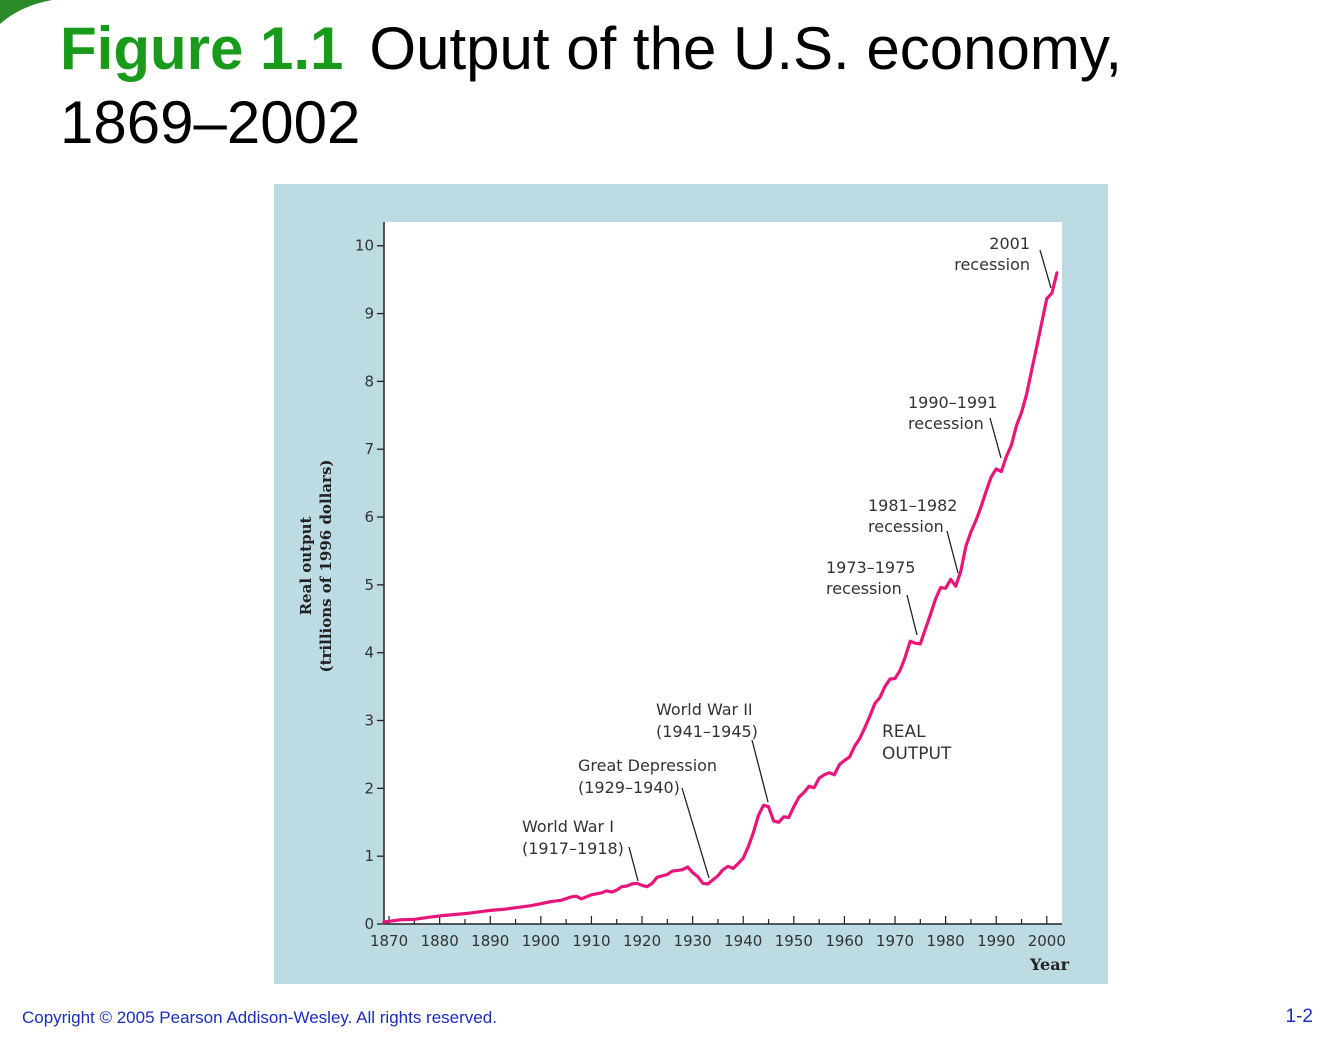 Image resolution: width=1329 pixels, height=1045 pixels. I want to click on x-tick-label: 1970, so click(895, 941).